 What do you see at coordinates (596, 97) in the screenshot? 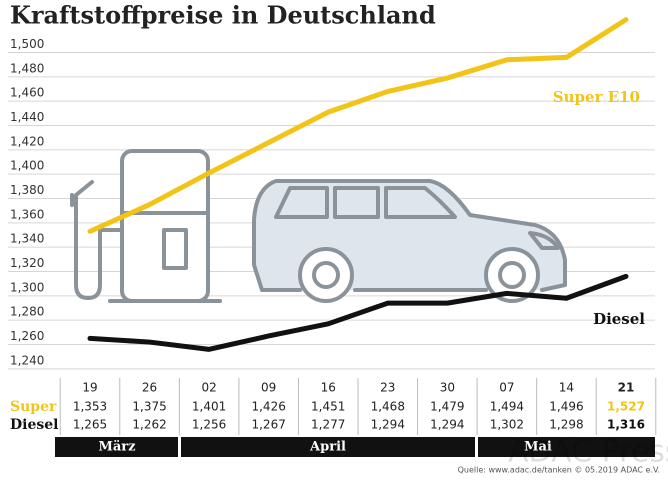
I see `series-label: Super E10` at bounding box center [596, 97].